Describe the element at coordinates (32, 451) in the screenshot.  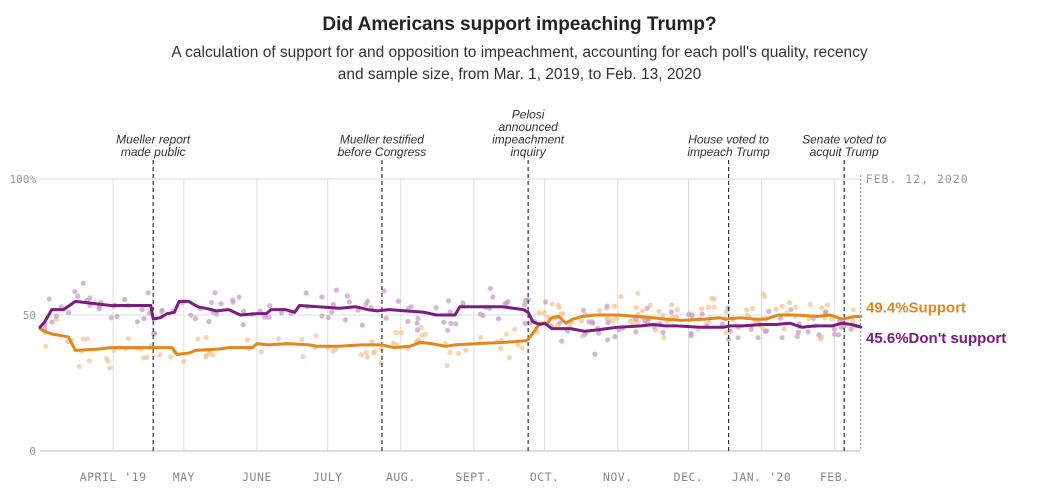
I see `y-tick-label-0: 0` at that location.